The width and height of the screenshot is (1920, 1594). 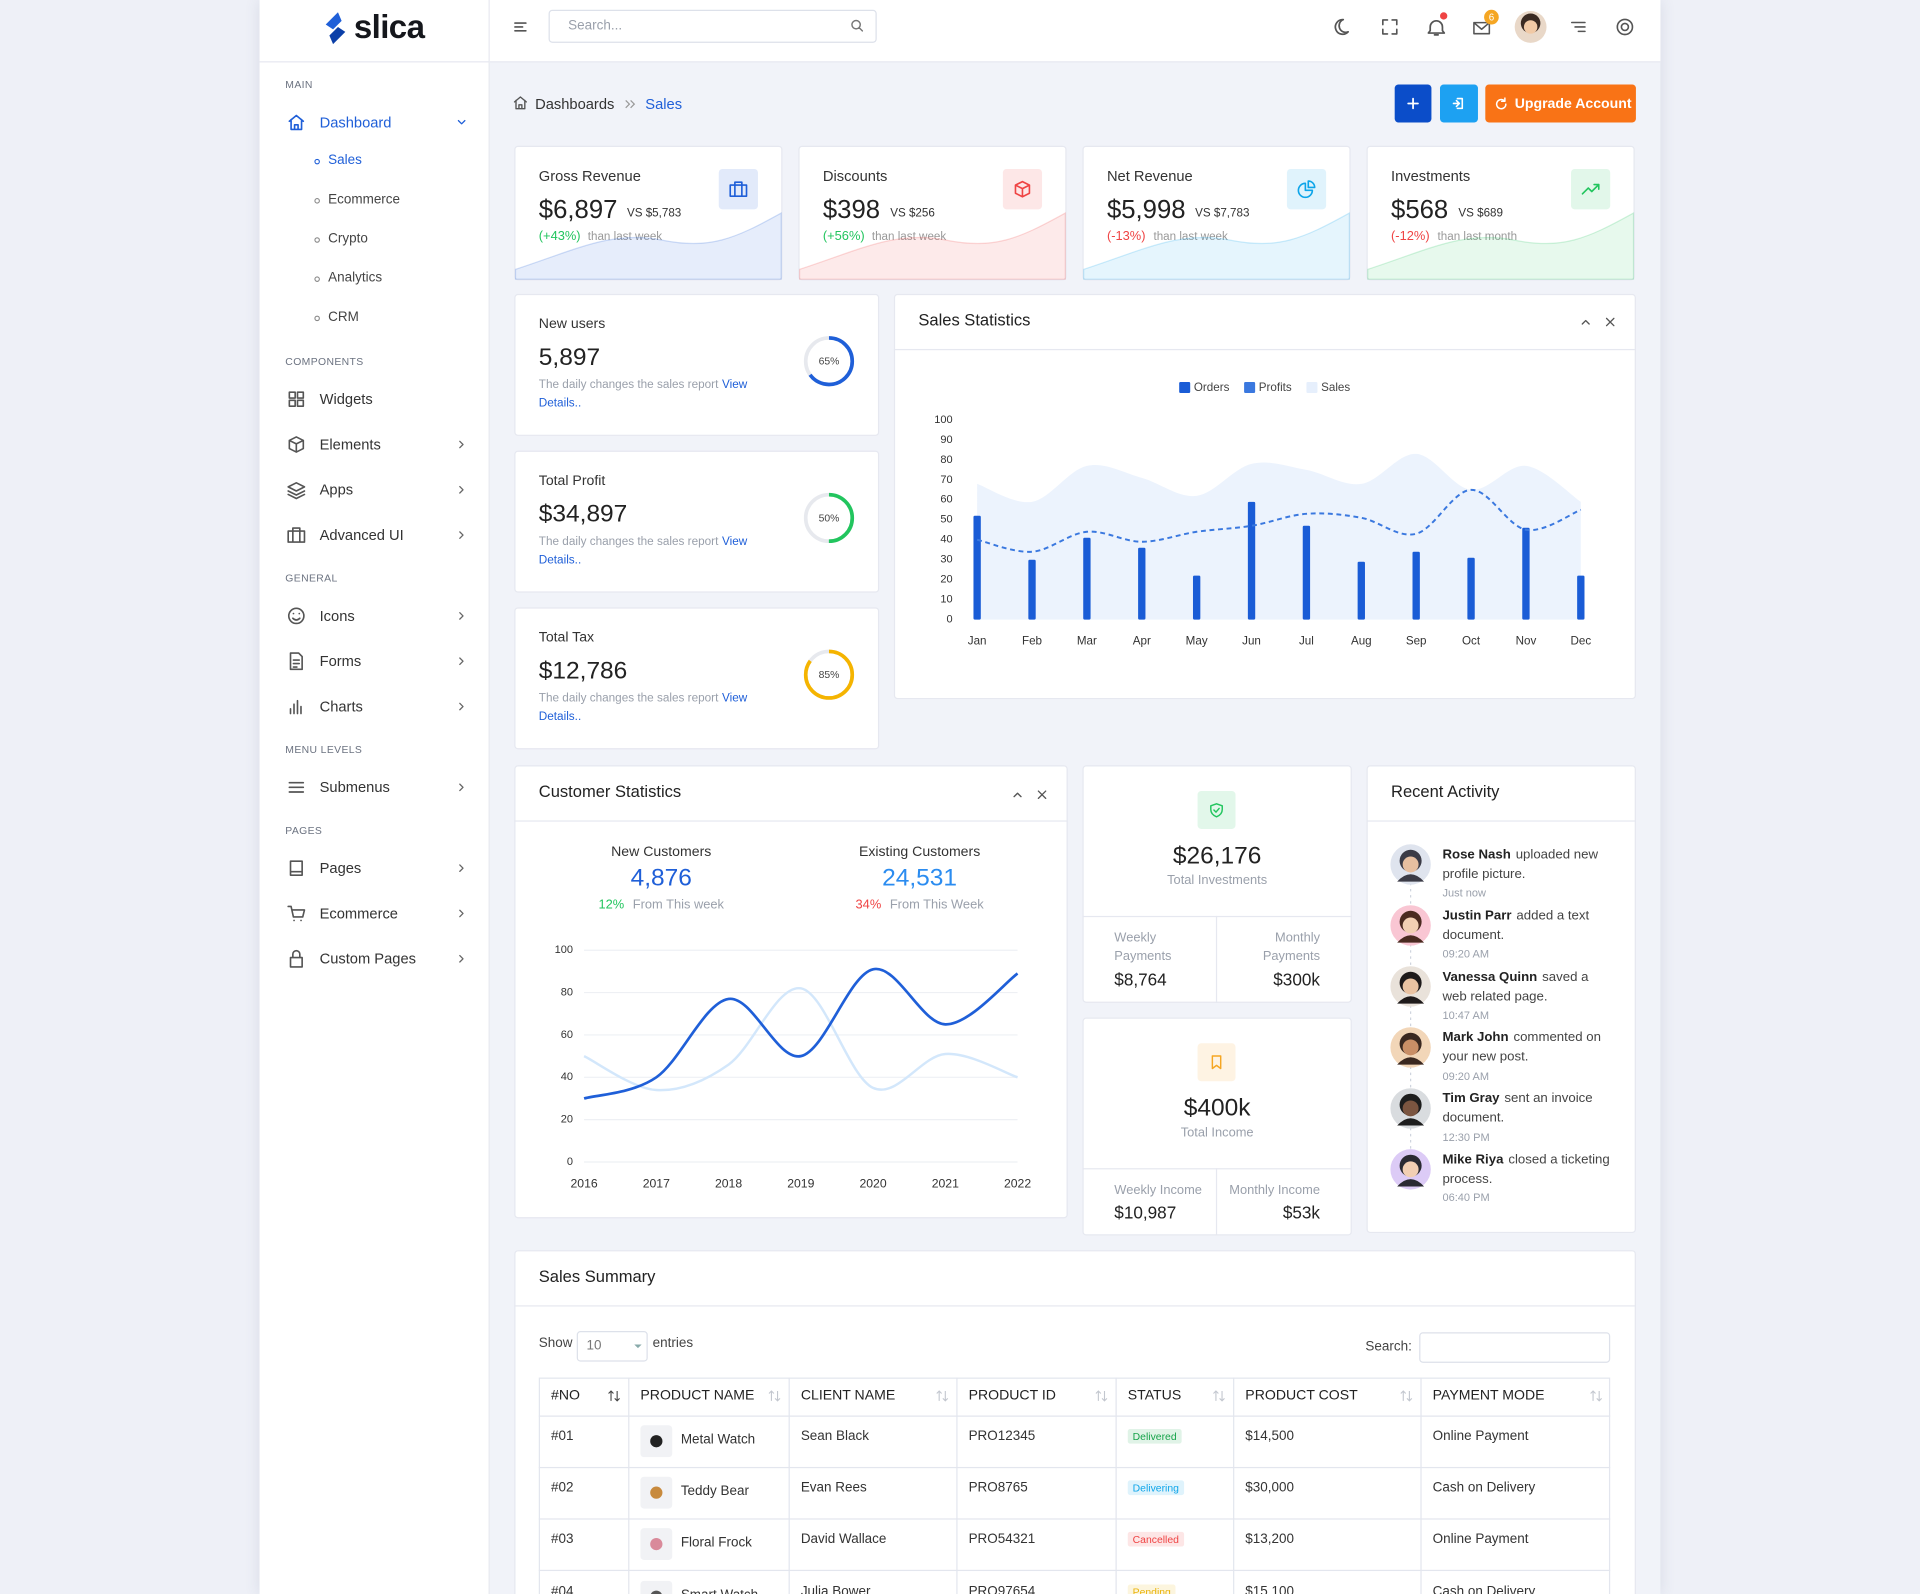 I want to click on upgrade-button, so click(x=1560, y=103).